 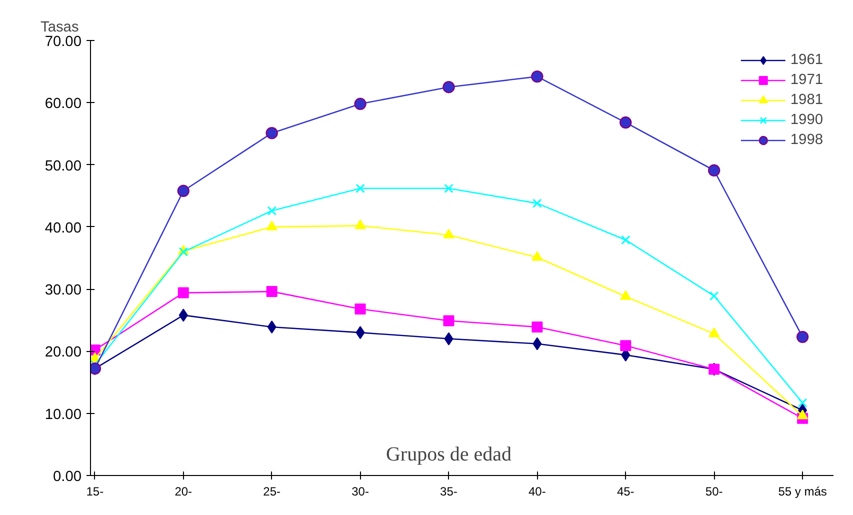 What do you see at coordinates (67, 477) in the screenshot?
I see `y-tick-label: 0.00` at bounding box center [67, 477].